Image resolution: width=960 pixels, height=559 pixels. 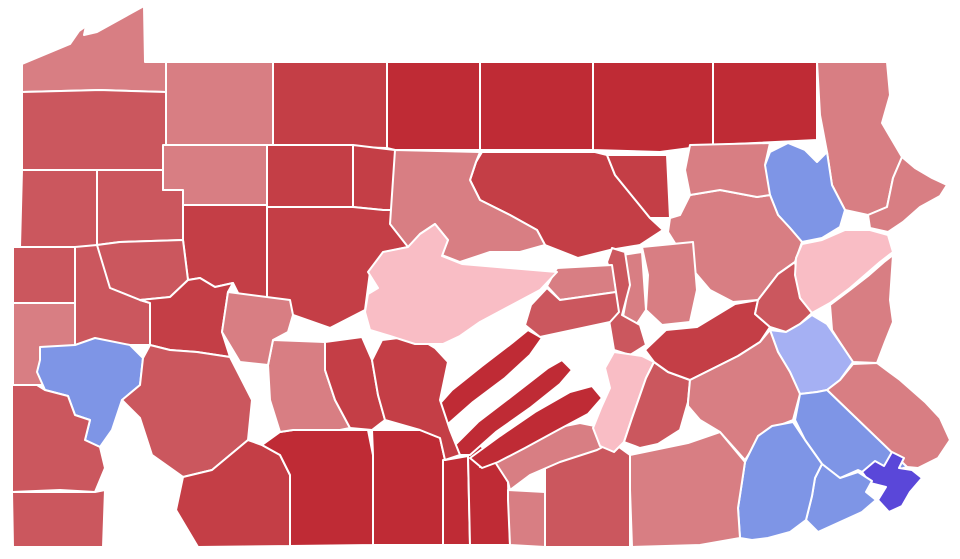 I want to click on county-wyoming, so click(x=727, y=170).